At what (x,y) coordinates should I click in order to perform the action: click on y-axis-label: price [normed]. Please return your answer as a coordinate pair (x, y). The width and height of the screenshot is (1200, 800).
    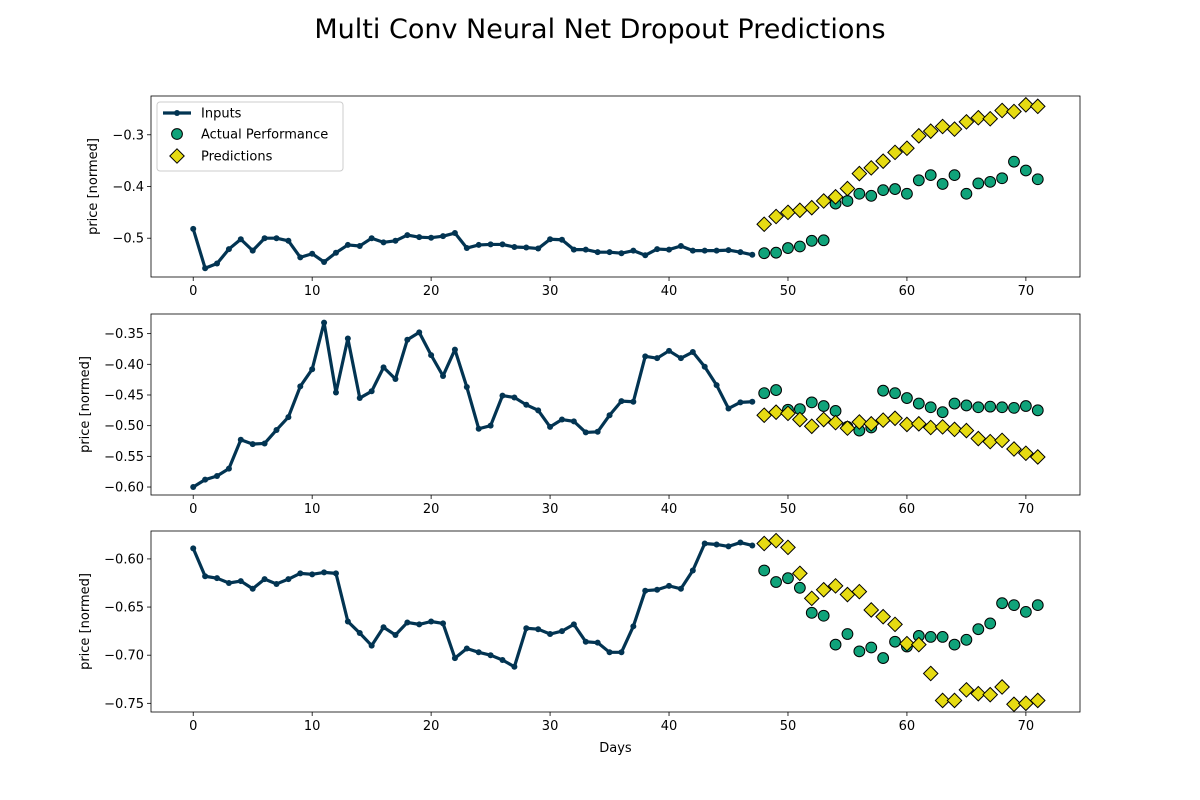
    Looking at the image, I should click on (85, 404).